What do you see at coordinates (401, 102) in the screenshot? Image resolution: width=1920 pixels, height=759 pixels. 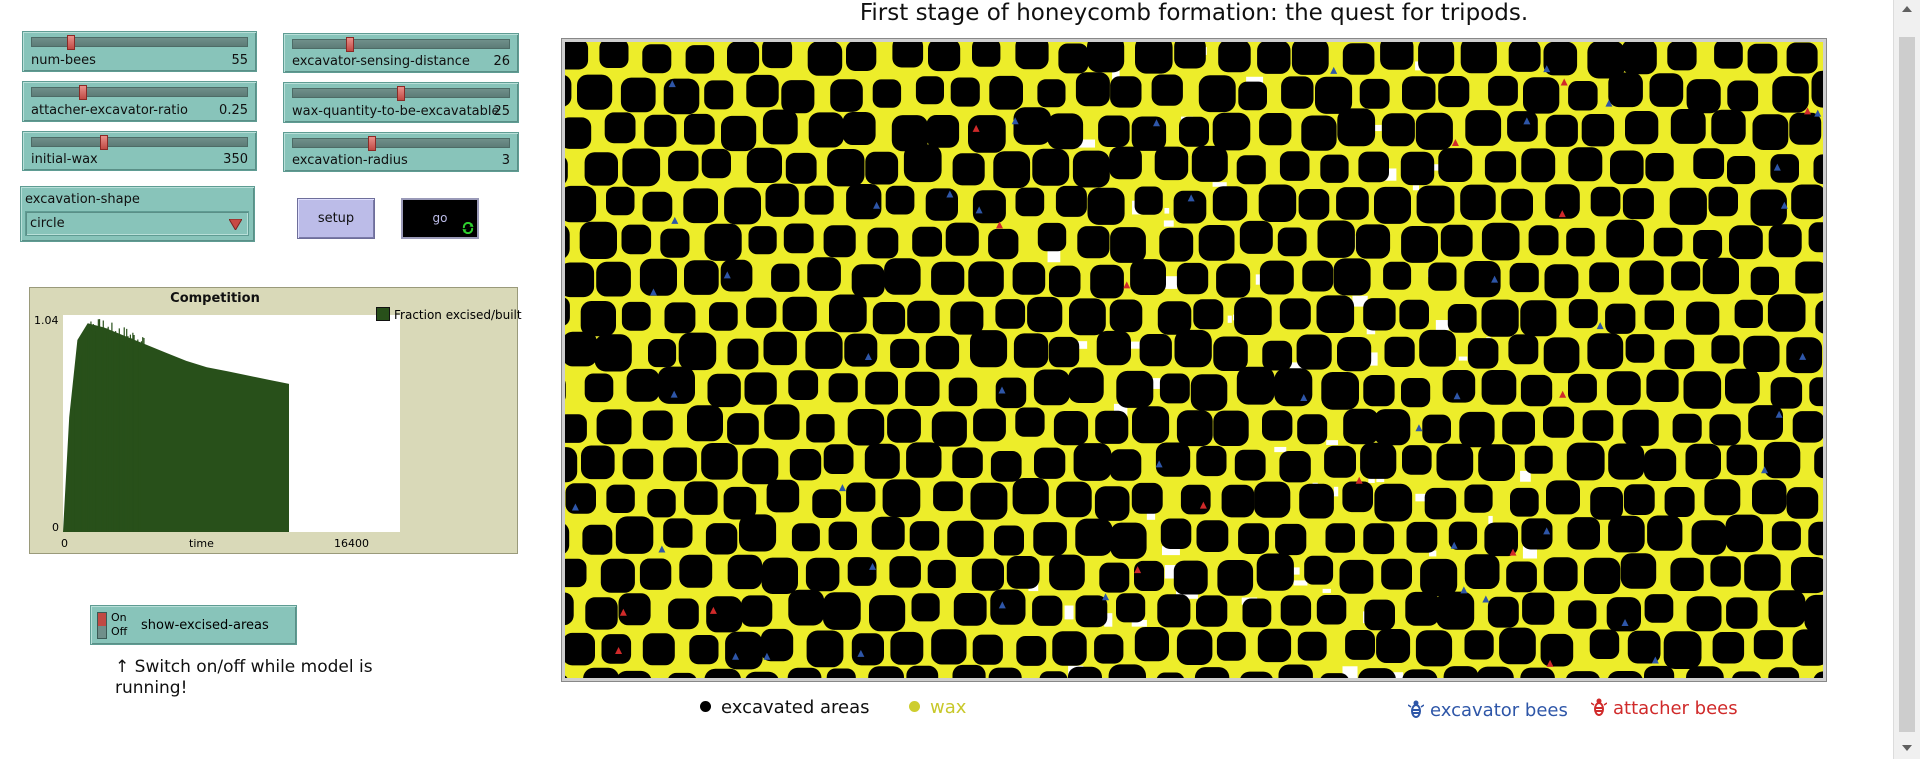 I see `slider-wax-quantity-to-be-excavatable: wax-quantity-to-be-excavatable 25` at bounding box center [401, 102].